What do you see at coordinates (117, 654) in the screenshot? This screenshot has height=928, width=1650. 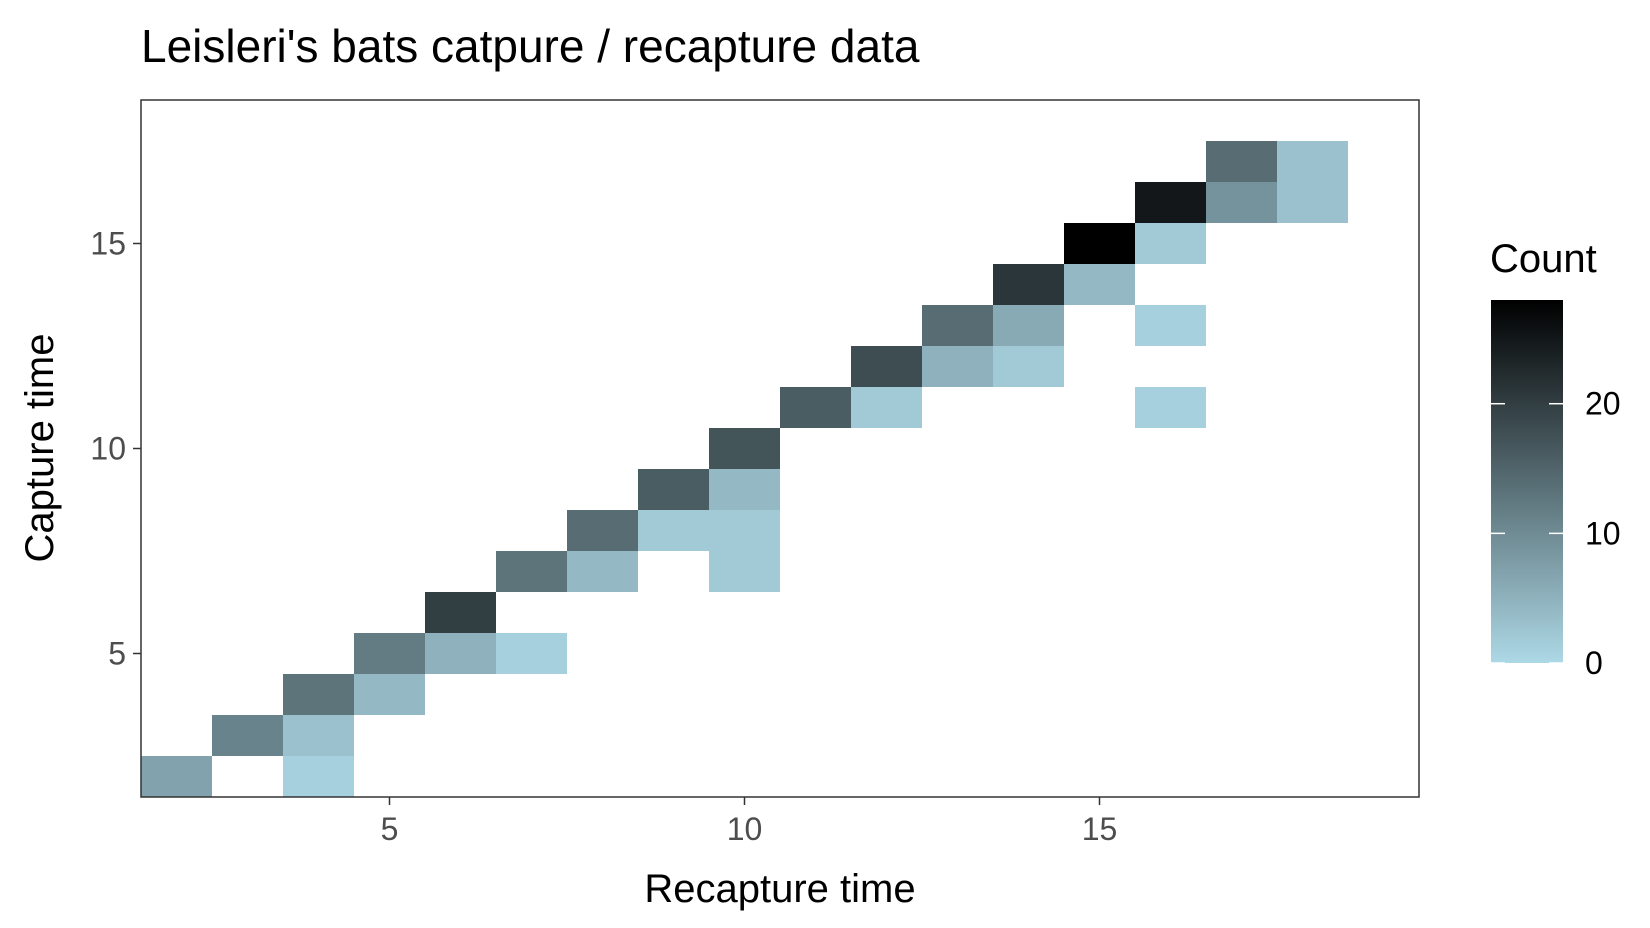 I see `y-tick-label: 5` at bounding box center [117, 654].